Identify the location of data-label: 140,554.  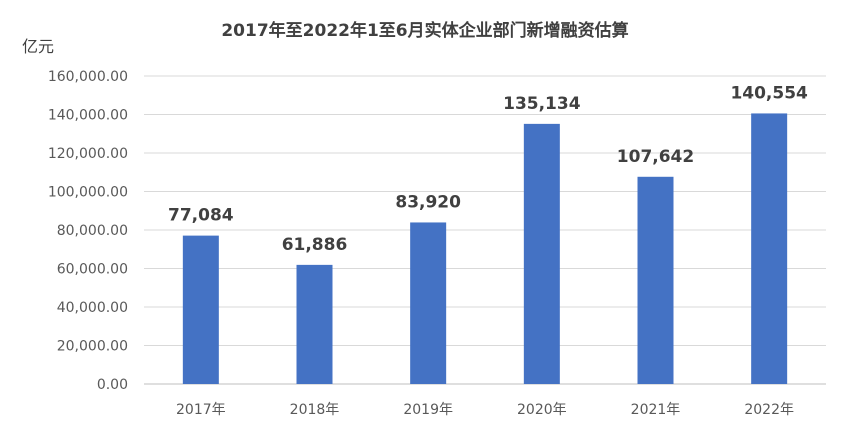
(769, 93).